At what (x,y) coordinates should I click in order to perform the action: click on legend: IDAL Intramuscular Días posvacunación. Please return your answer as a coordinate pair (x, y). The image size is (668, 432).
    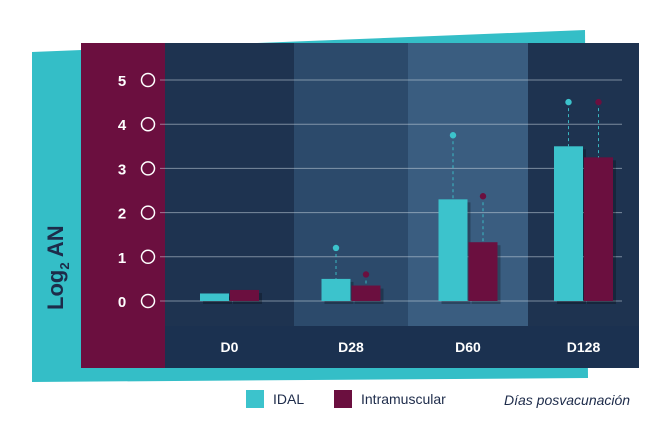
    Looking at the image, I should click on (334, 400).